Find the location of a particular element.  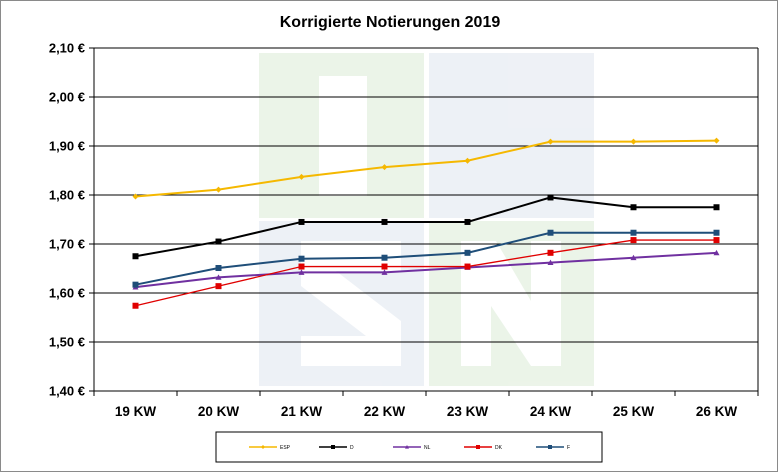

series-d is located at coordinates (426, 227).